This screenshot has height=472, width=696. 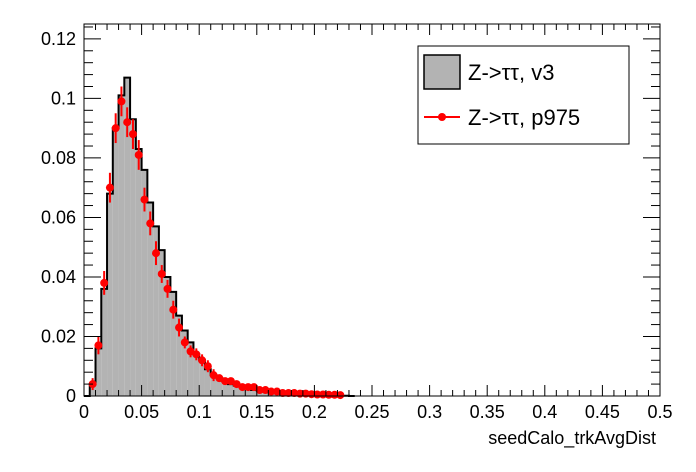 What do you see at coordinates (71, 396) in the screenshot?
I see `y-tick-label: 0` at bounding box center [71, 396].